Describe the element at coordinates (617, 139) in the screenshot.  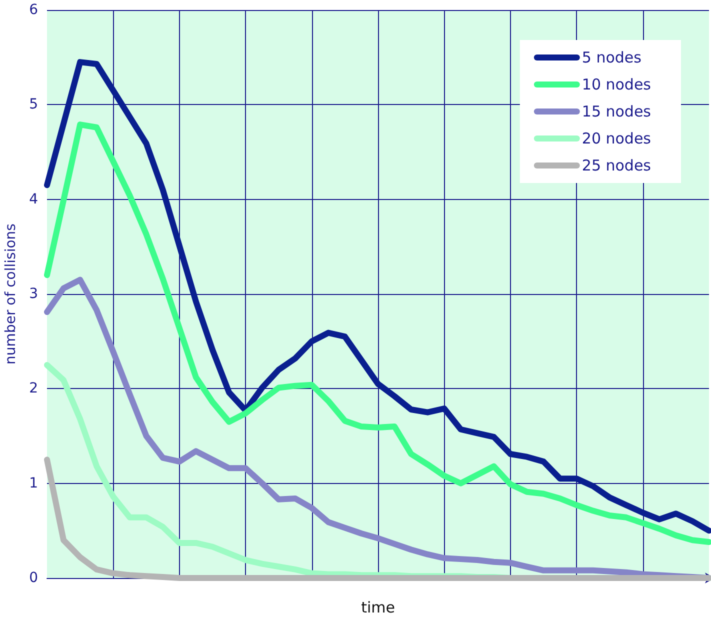
I see `legend-label: 20 nodes` at that location.